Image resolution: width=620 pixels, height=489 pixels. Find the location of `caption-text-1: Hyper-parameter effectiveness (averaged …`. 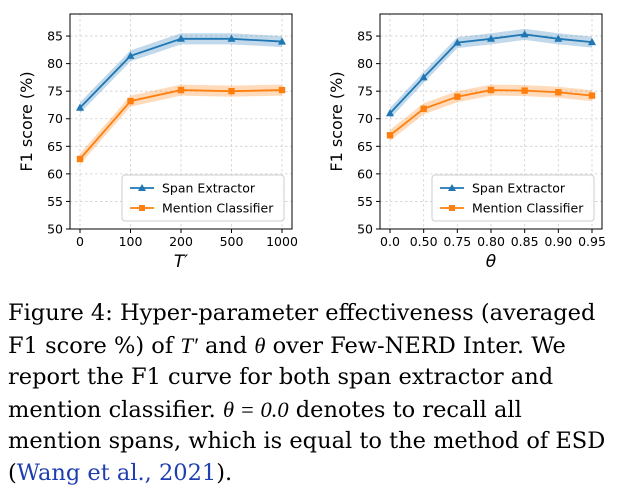

caption-text-1: Hyper-parameter effectiveness (averaged … is located at coordinates (302, 329).